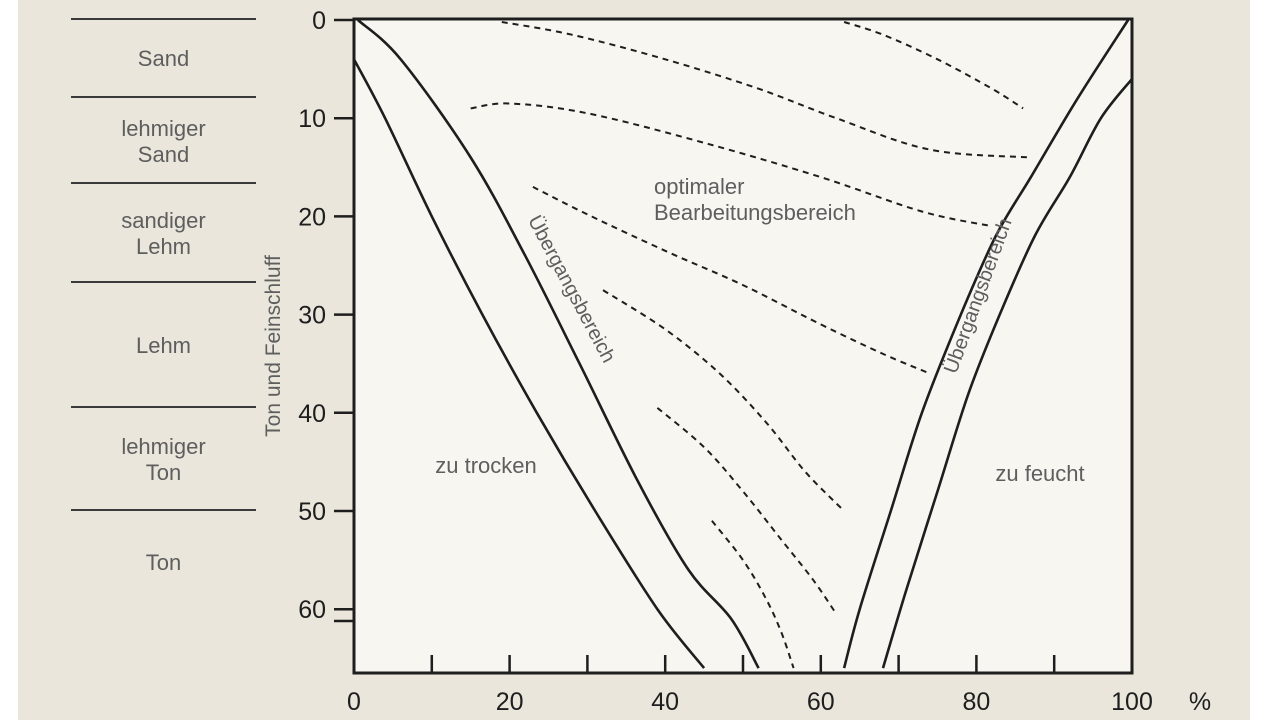 This screenshot has height=720, width=1280. Describe the element at coordinates (699, 186) in the screenshot. I see `annotation-optimaler: optimaler` at that location.